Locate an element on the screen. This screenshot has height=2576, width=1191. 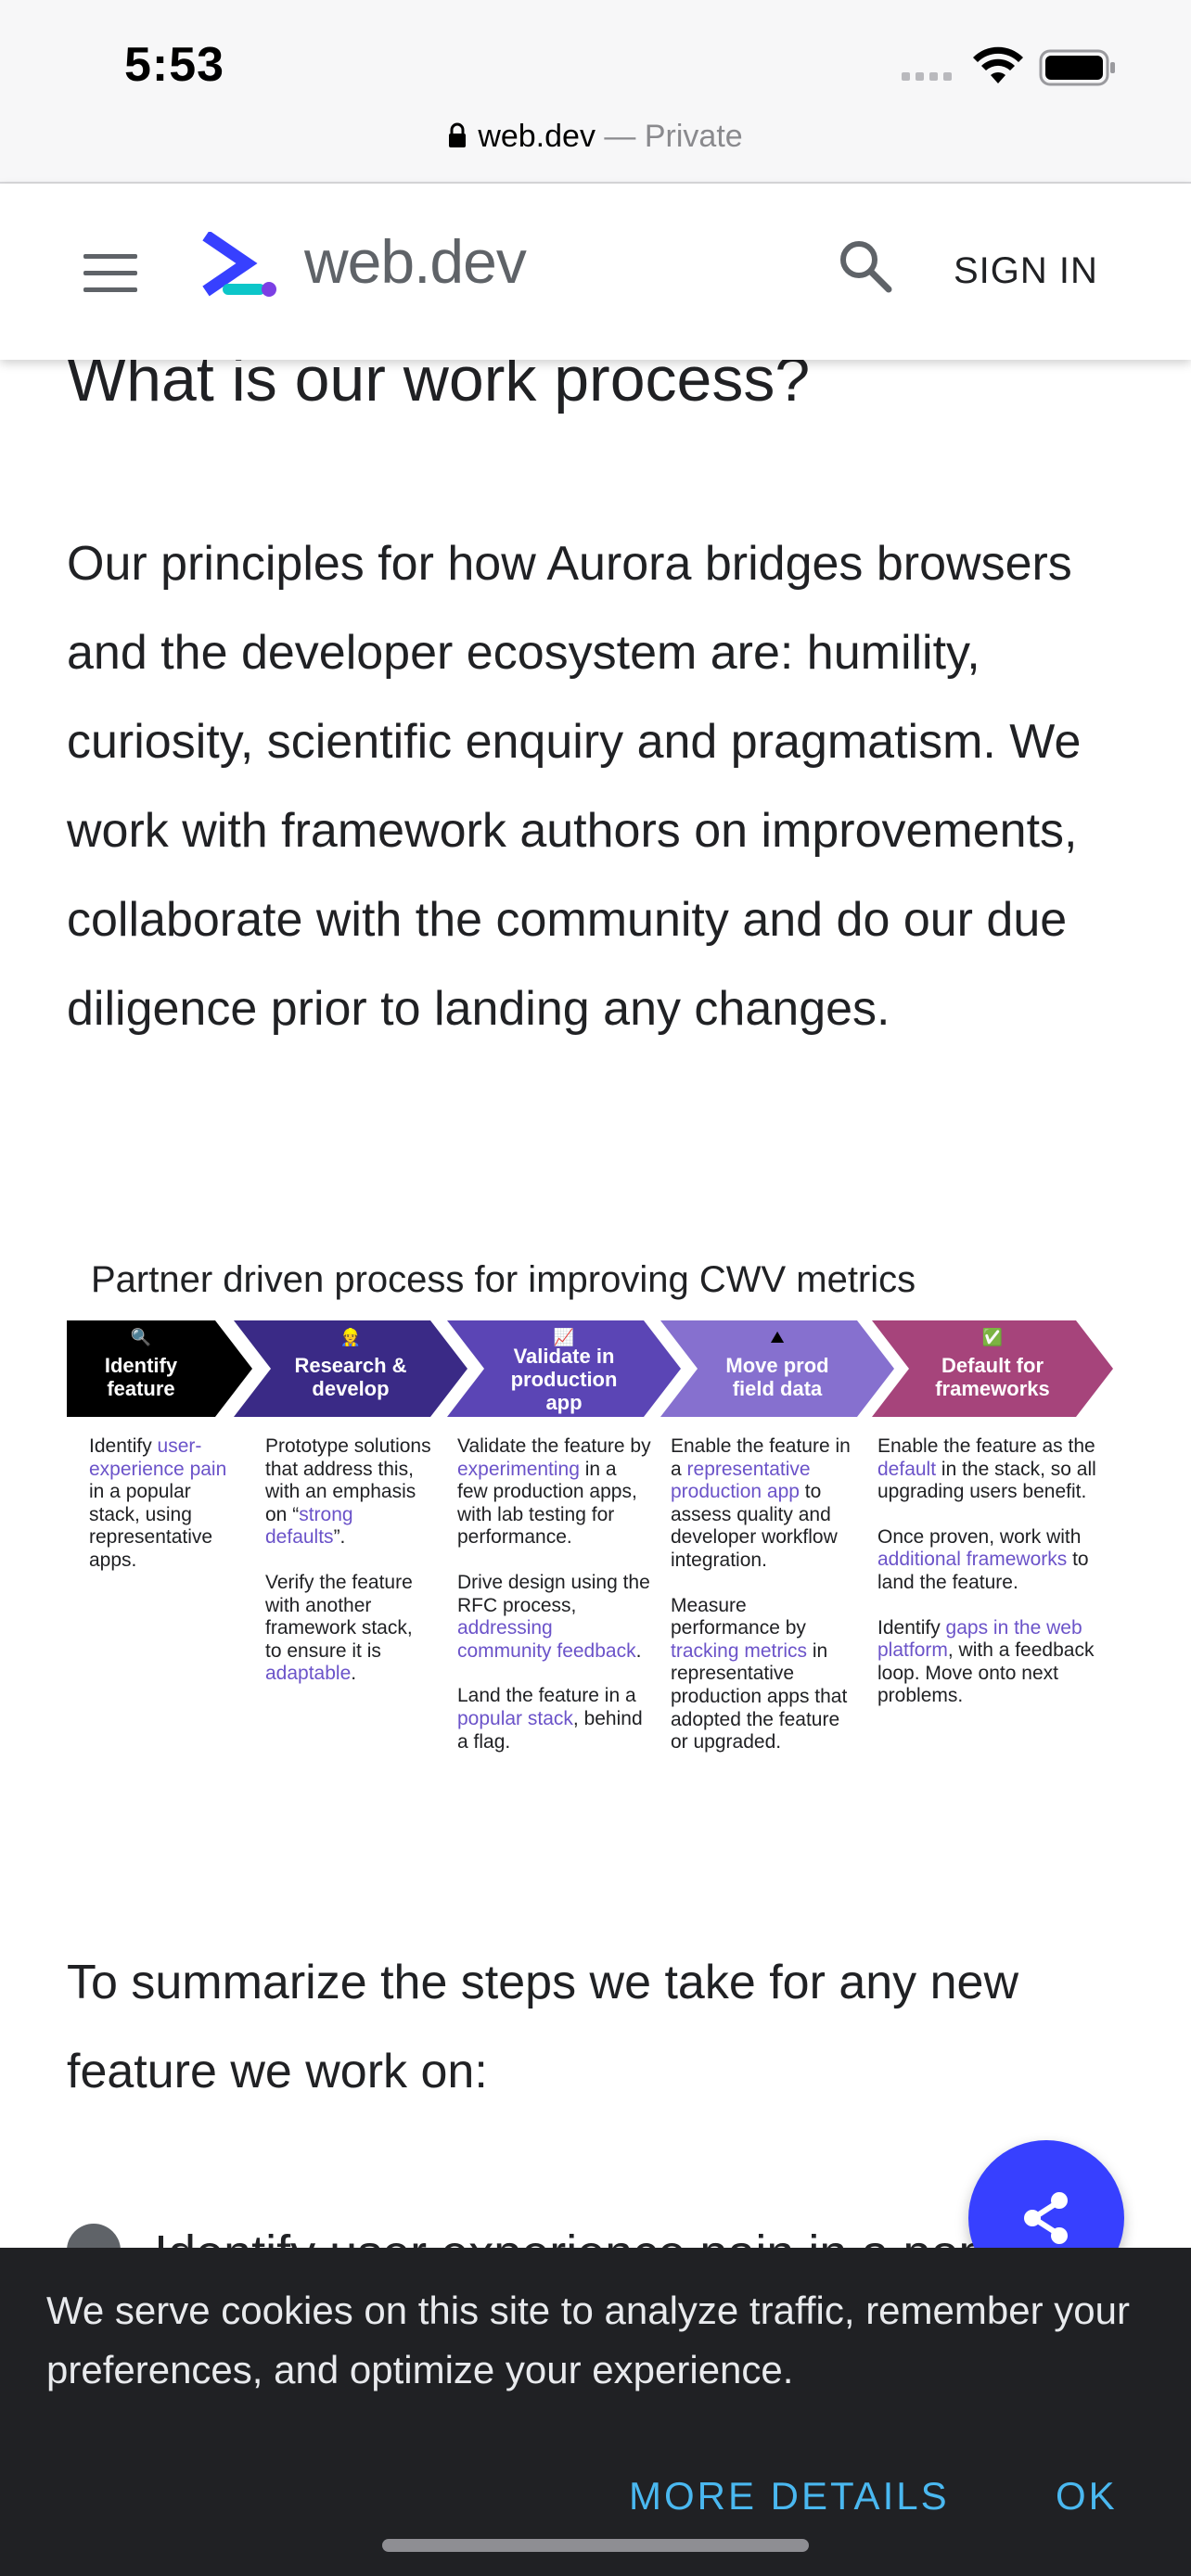
link-addressing-community-feedback: addressing community feedback is located at coordinates (546, 1639).